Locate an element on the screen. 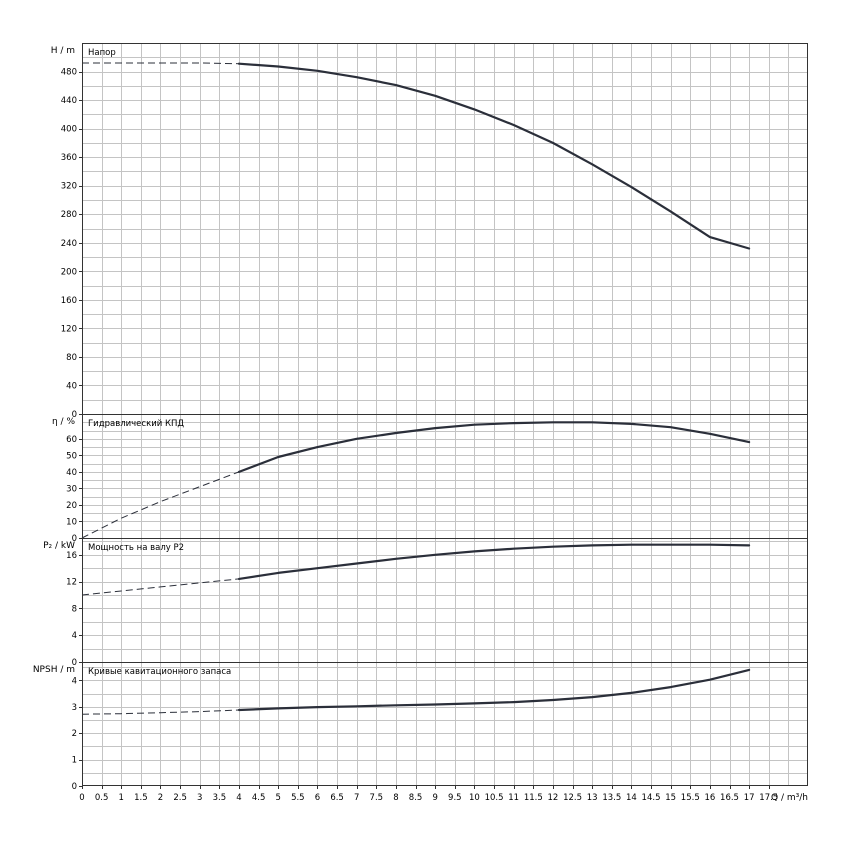 The image size is (850, 850). y-tick-label: 200 is located at coordinates (69, 272).